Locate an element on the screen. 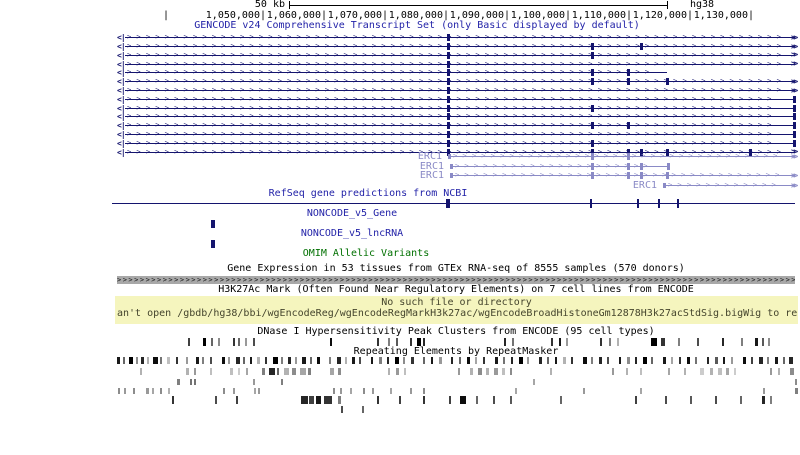  noncode-lncrna-block is located at coordinates (213, 244).